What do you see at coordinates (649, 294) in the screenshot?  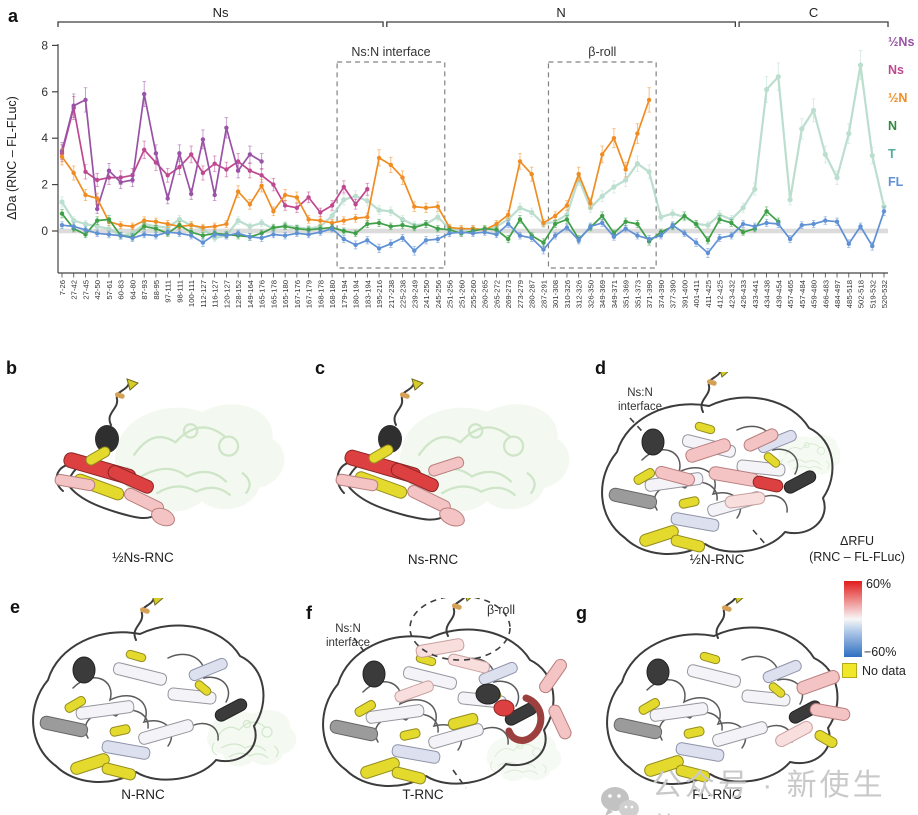 I see `svg-text: 371-390` at bounding box center [649, 294].